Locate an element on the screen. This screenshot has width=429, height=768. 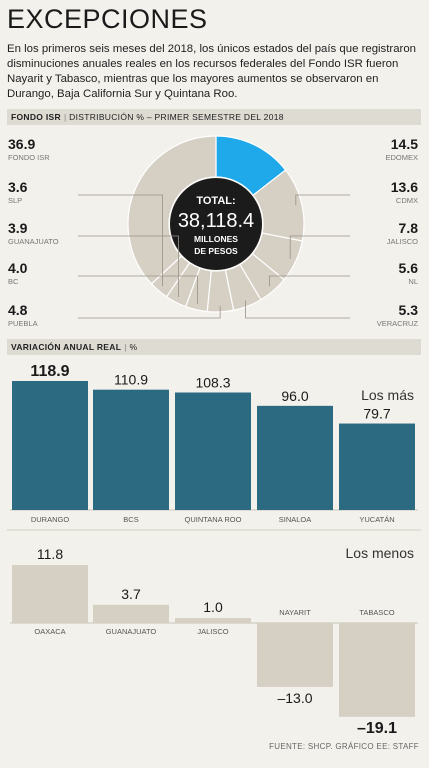
bar-bcs is located at coordinates (131, 449).